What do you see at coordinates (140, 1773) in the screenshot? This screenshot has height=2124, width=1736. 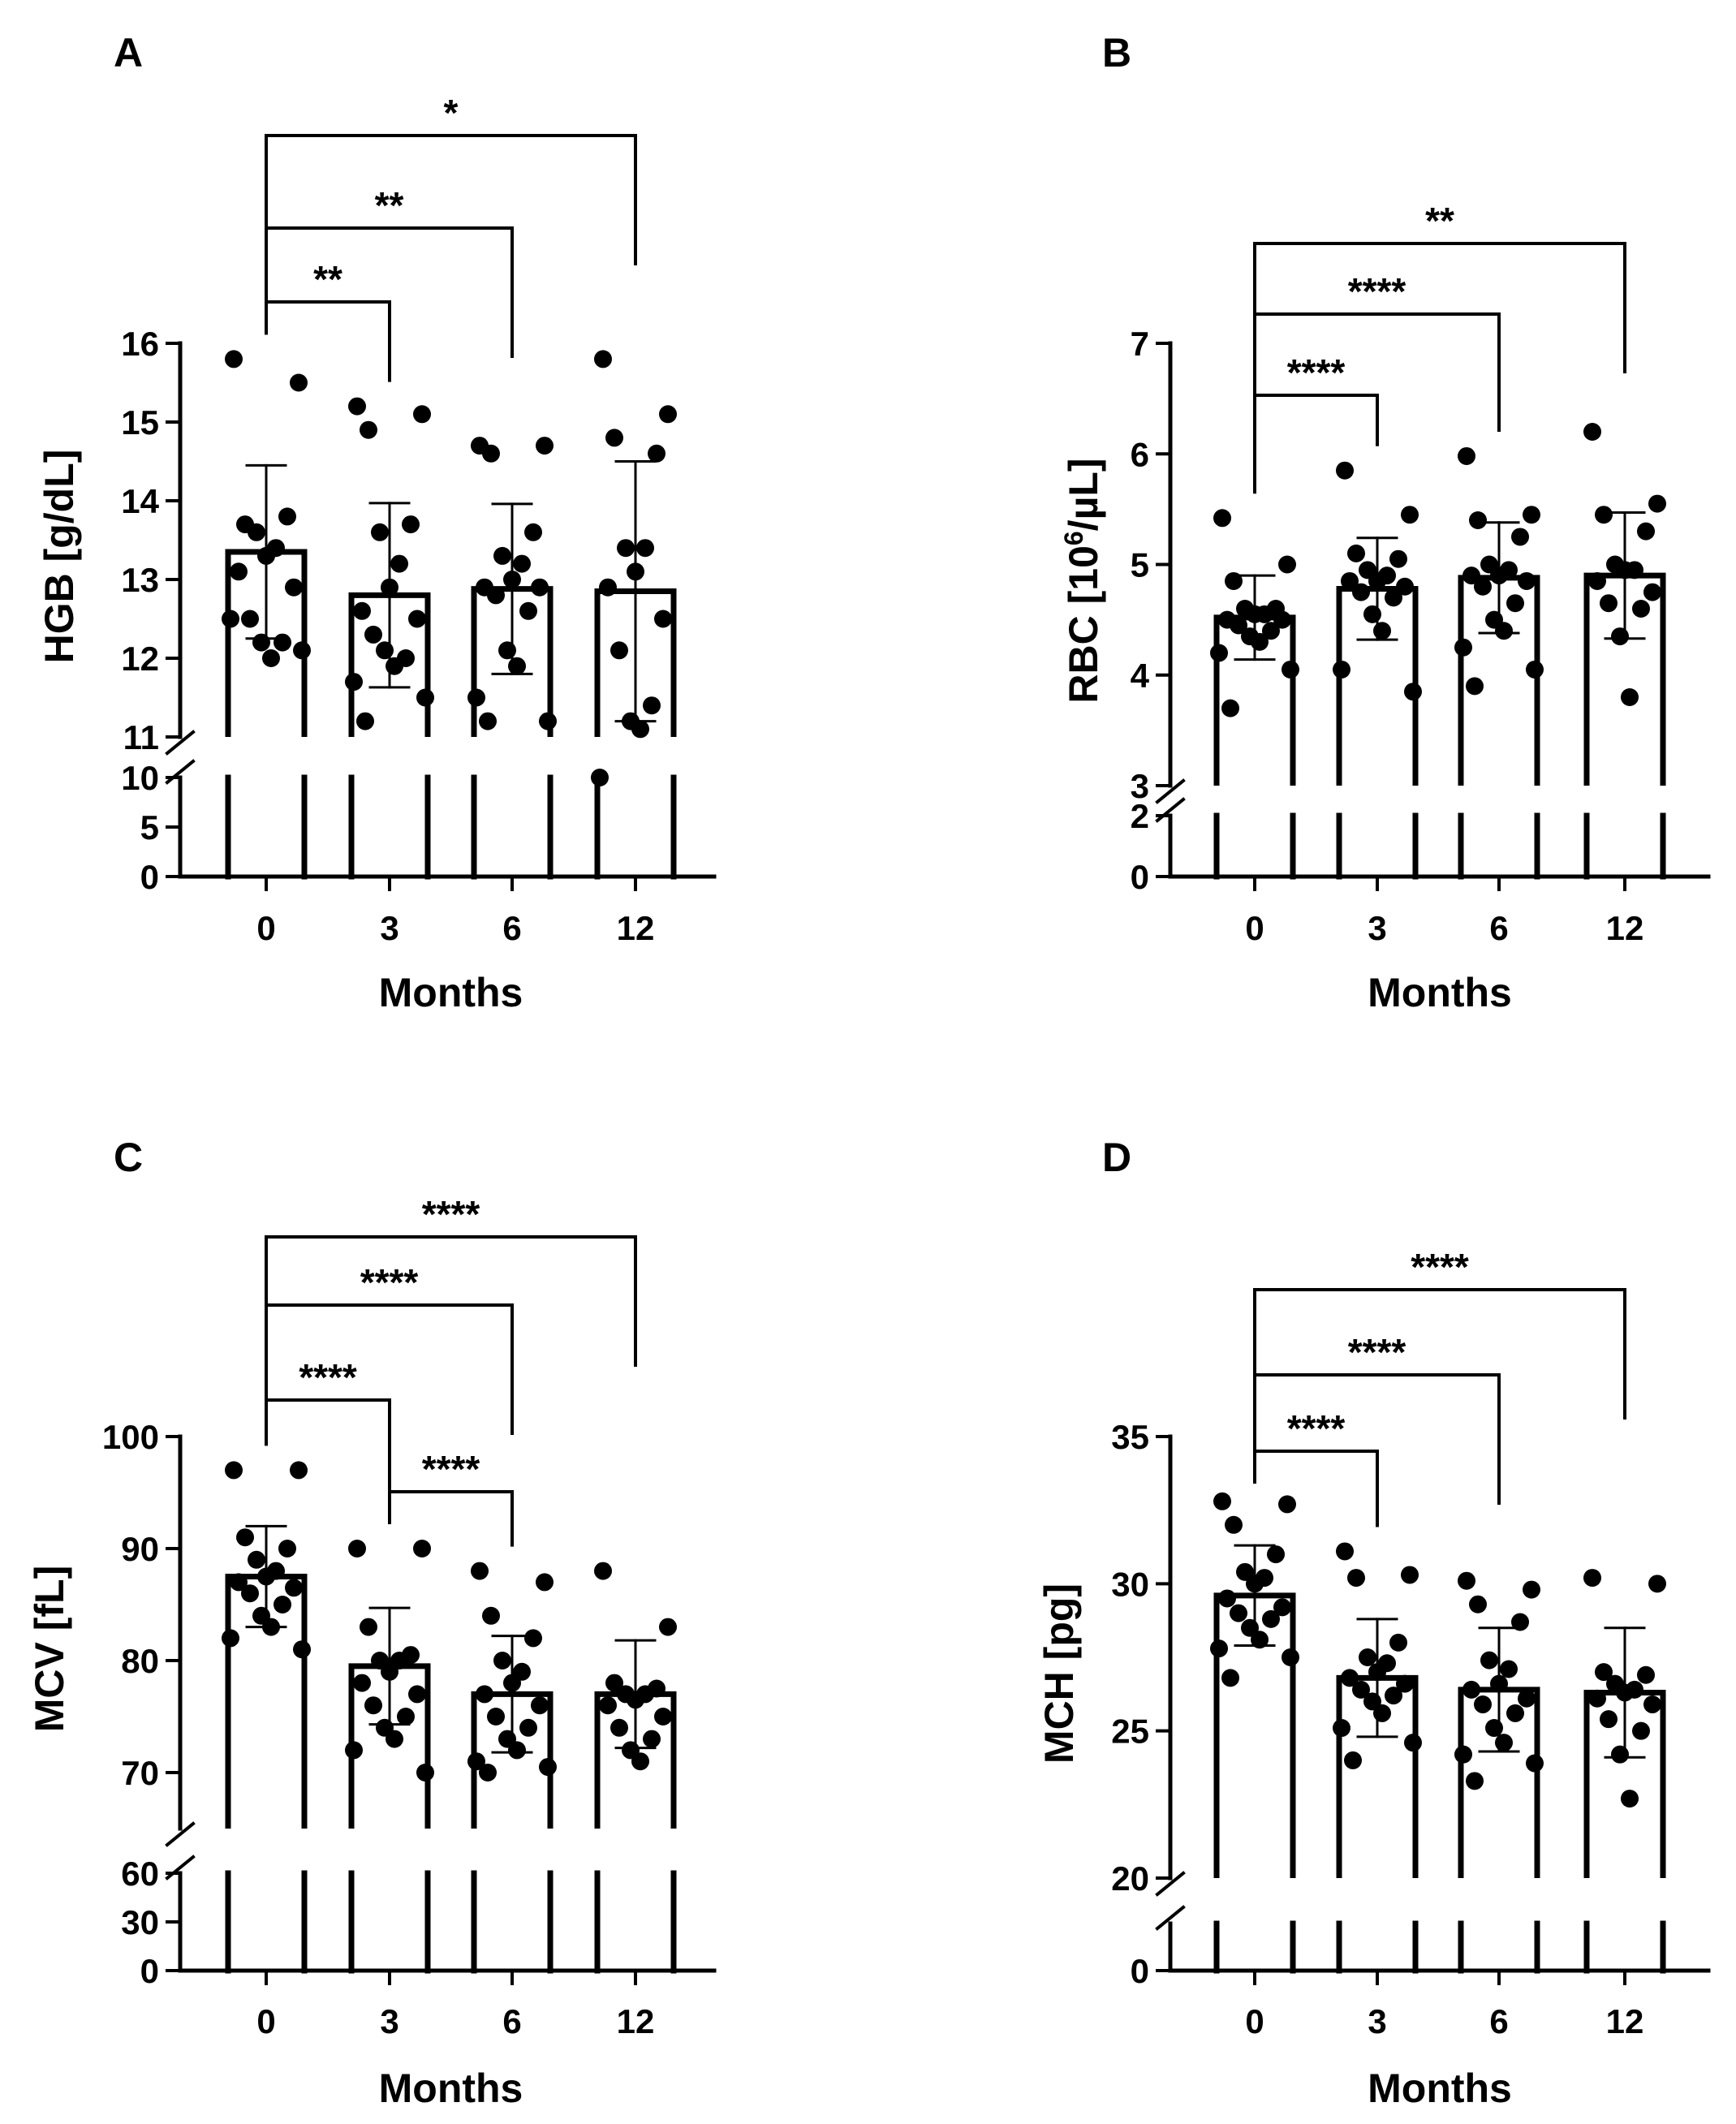 I see `y-tick-label: 70` at bounding box center [140, 1773].